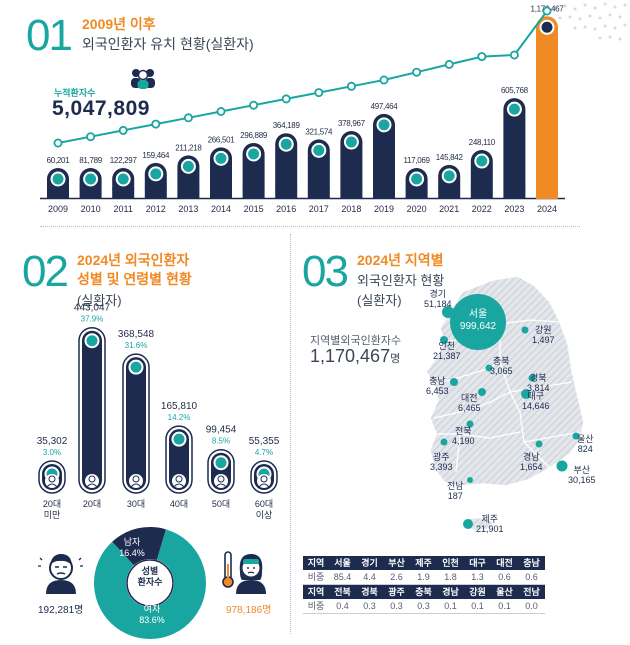  What do you see at coordinates (396, 591) in the screenshot?
I see `table-cell: 광주` at bounding box center [396, 591].